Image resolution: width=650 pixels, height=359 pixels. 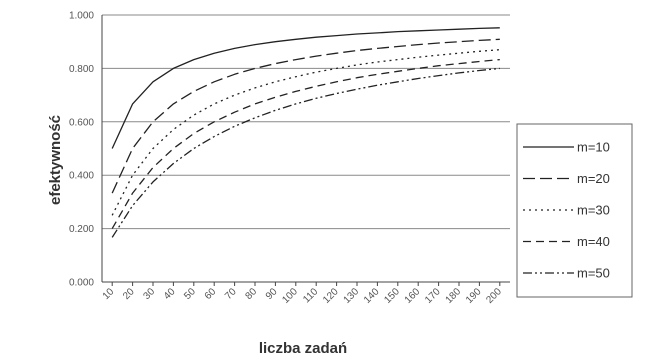 What do you see at coordinates (566, 210) in the screenshot?
I see `legend-items: m=10 m=20 m=30 m=40 m=50` at bounding box center [566, 210].